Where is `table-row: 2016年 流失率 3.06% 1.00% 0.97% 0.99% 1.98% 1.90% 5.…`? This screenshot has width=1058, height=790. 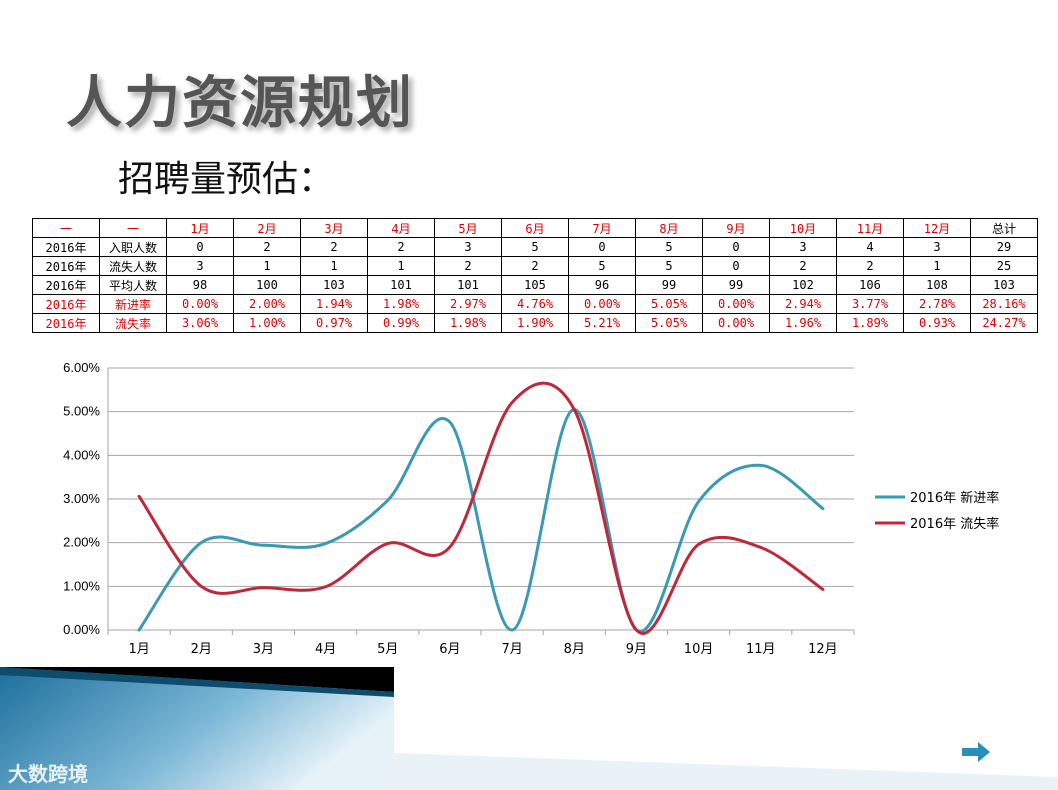
table-row: 2016年 流失率 3.06% 1.00% 0.97% 0.99% 1.98% 1.90% 5.… is located at coordinates (535, 323).